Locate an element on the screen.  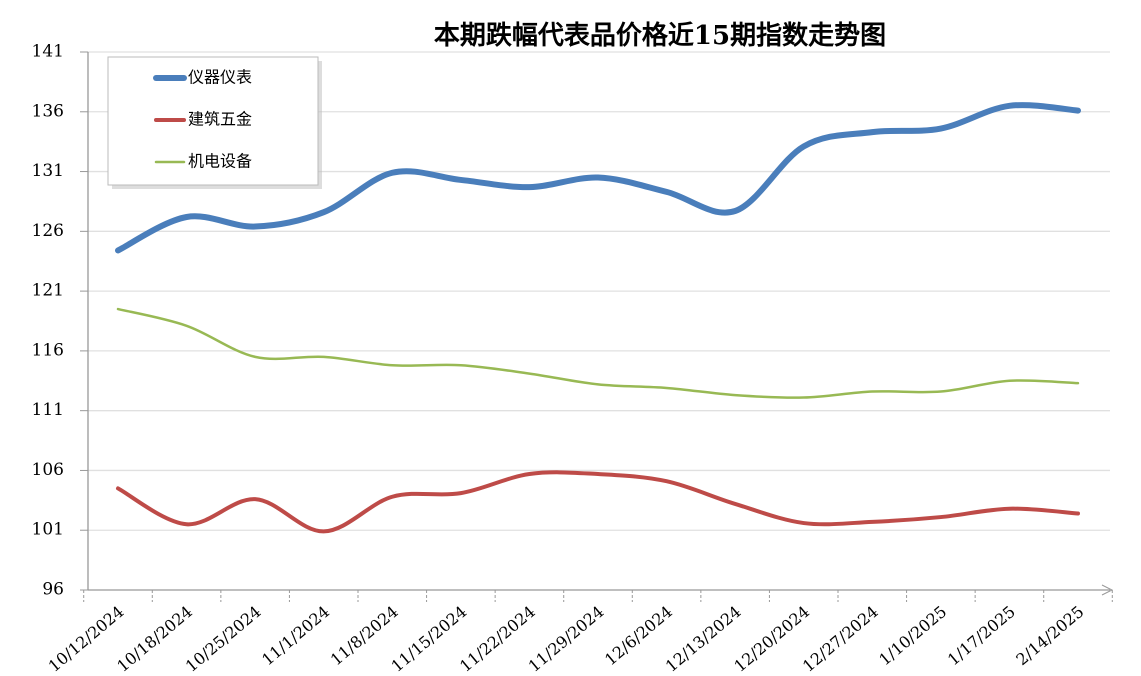
x-tick-label: 1/17/2025 is located at coordinates (981, 635).